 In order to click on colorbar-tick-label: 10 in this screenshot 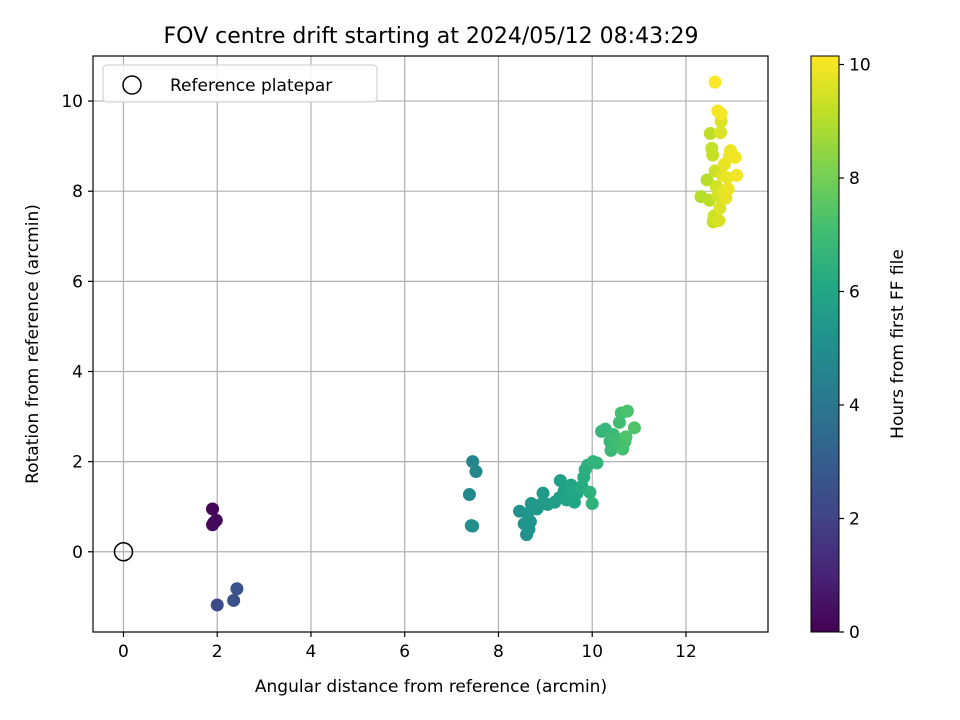, I will do `click(860, 66)`.